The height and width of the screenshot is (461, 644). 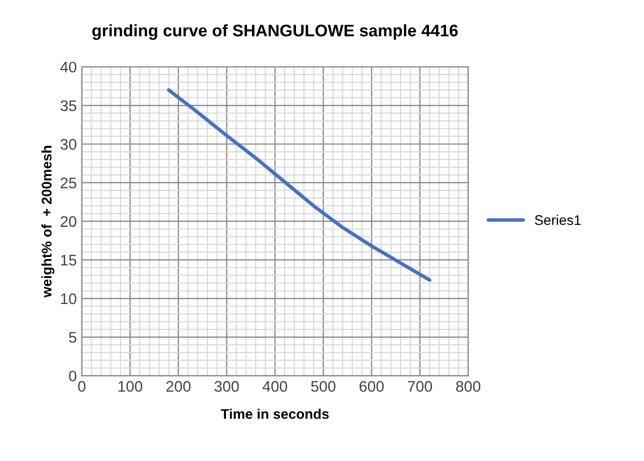 I want to click on x-tick-label: 700, so click(x=420, y=386).